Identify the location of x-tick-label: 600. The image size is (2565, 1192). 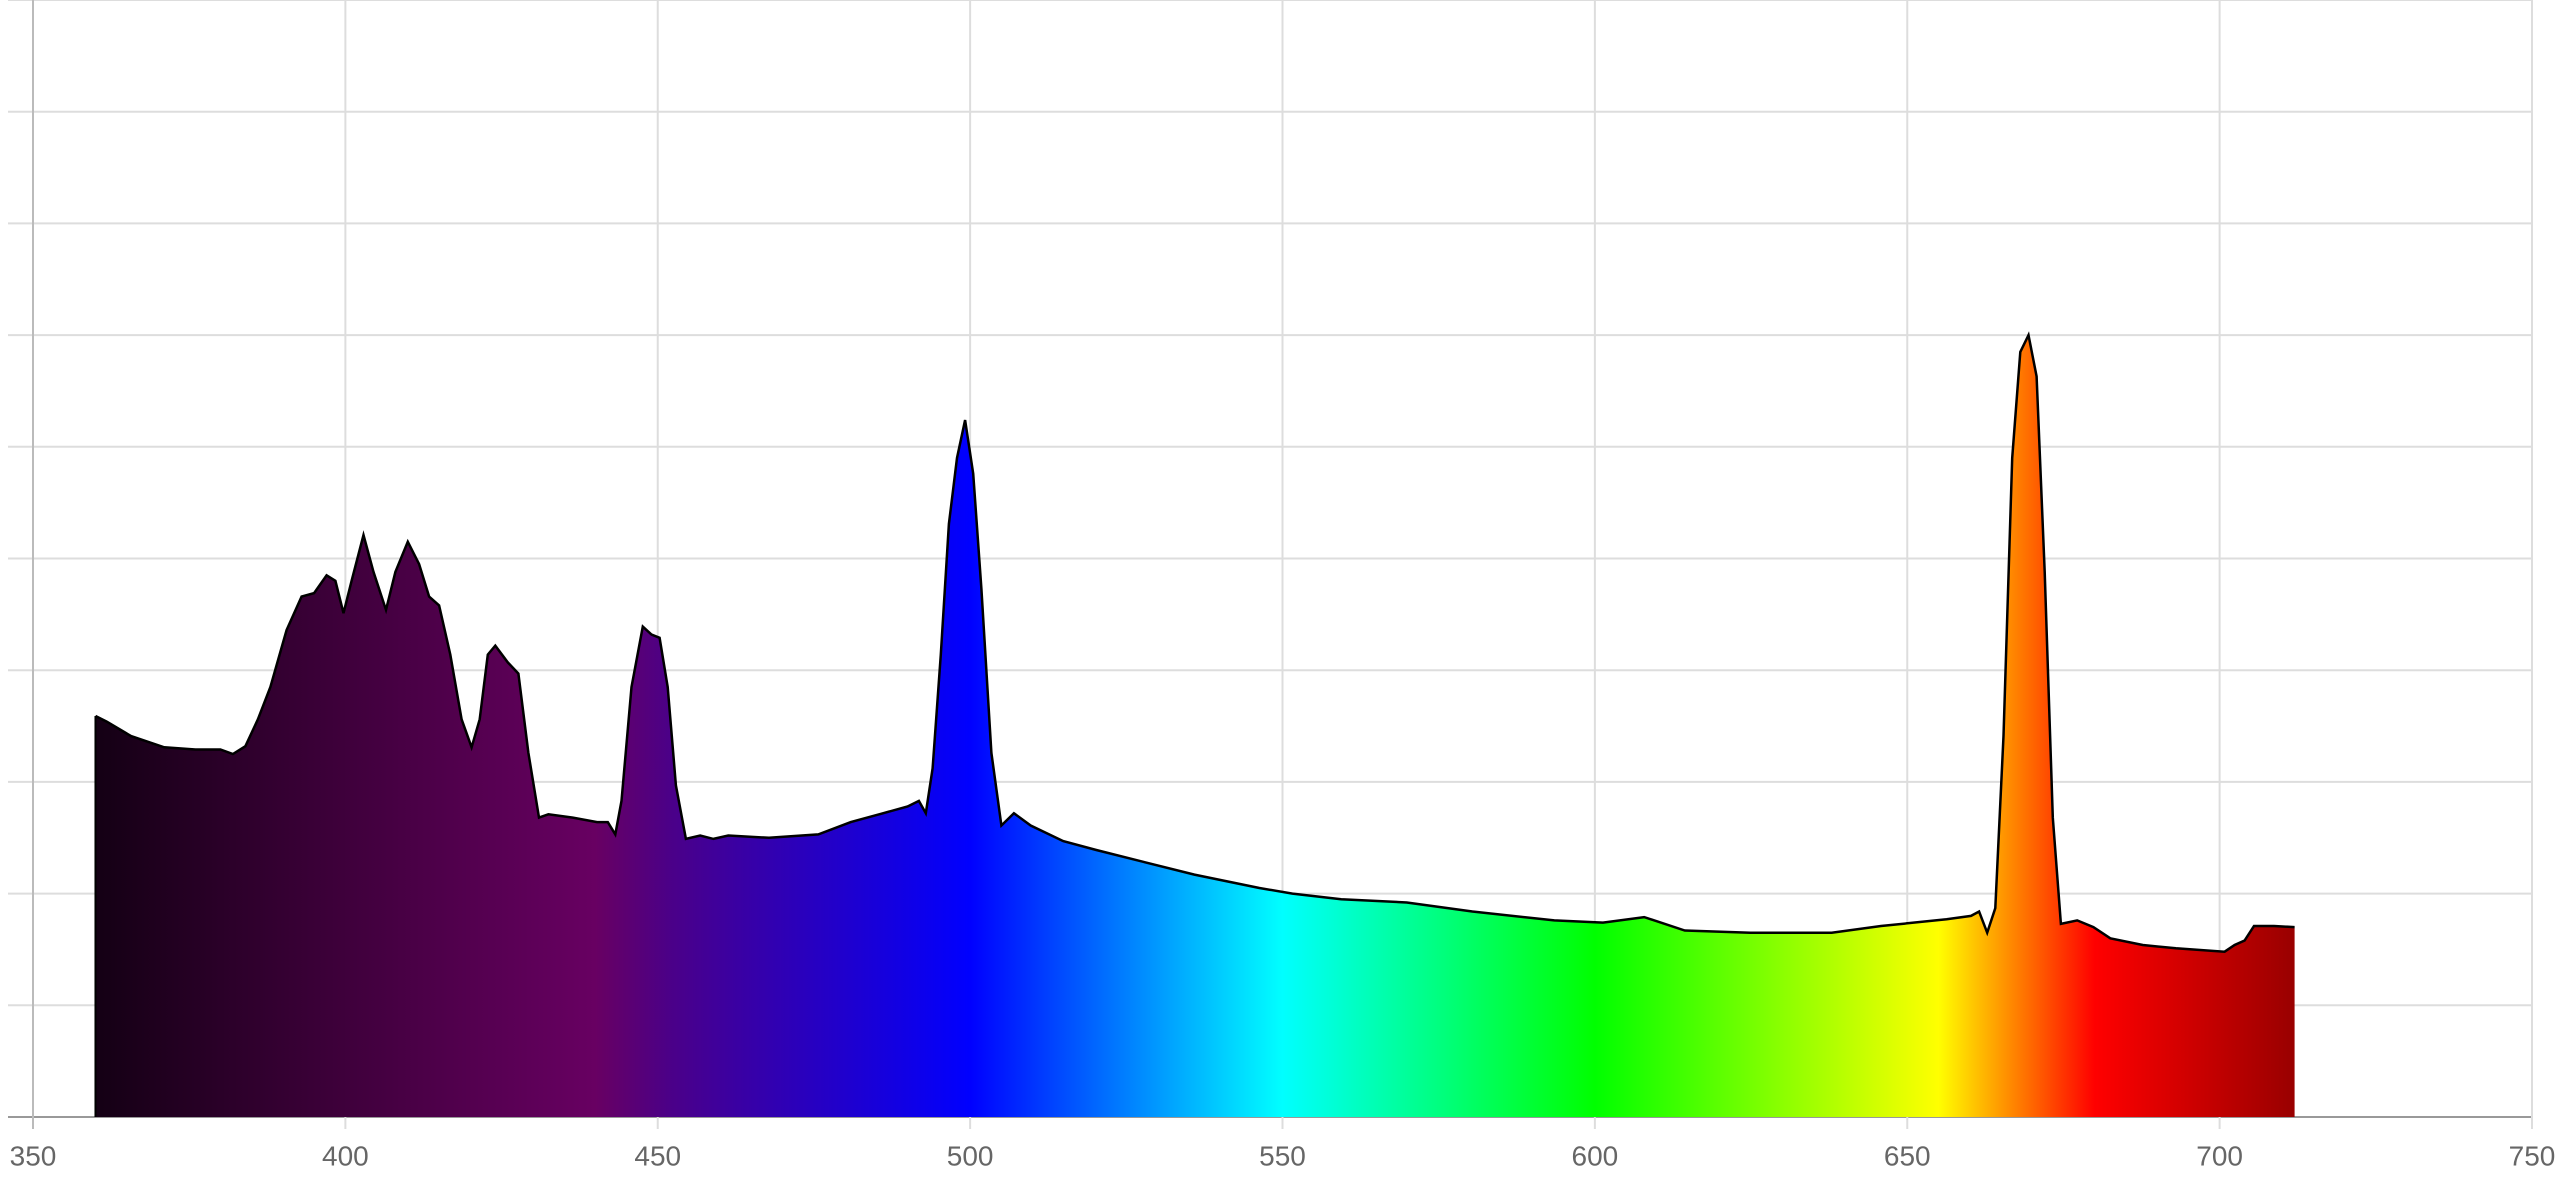
(1595, 1155).